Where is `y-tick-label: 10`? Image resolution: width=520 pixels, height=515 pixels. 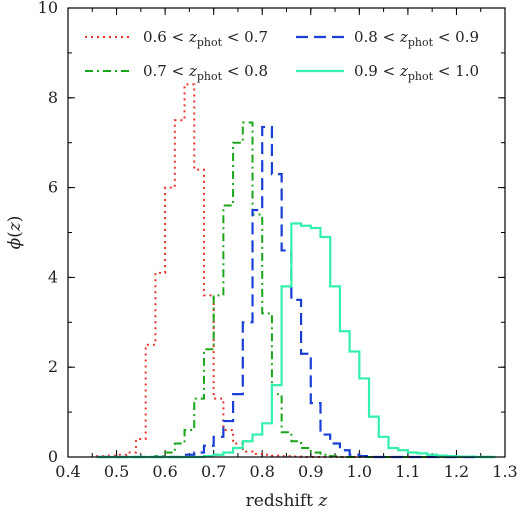
y-tick-label: 10 is located at coordinates (48, 8).